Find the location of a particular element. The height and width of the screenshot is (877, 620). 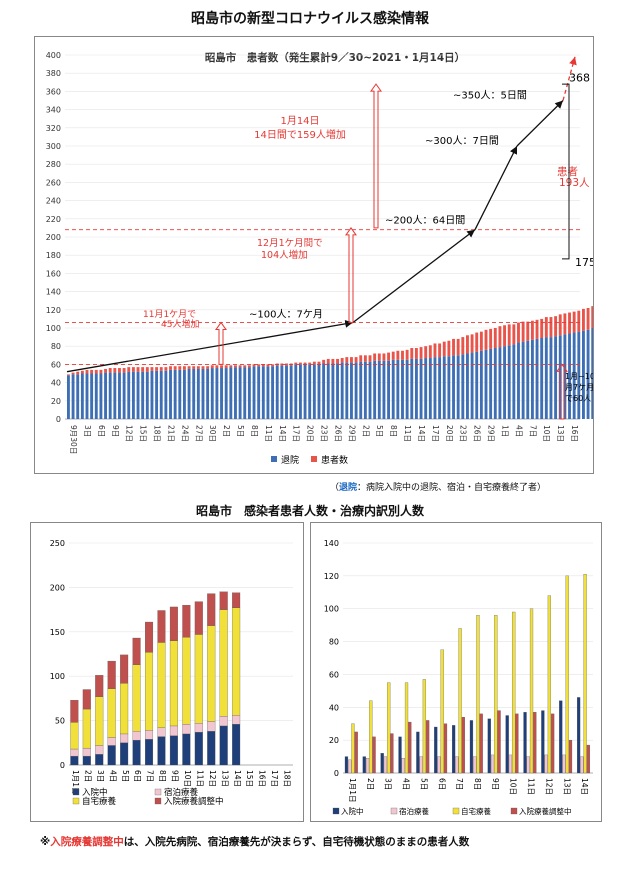

x-tick-label: 20日 is located at coordinates (310, 433).